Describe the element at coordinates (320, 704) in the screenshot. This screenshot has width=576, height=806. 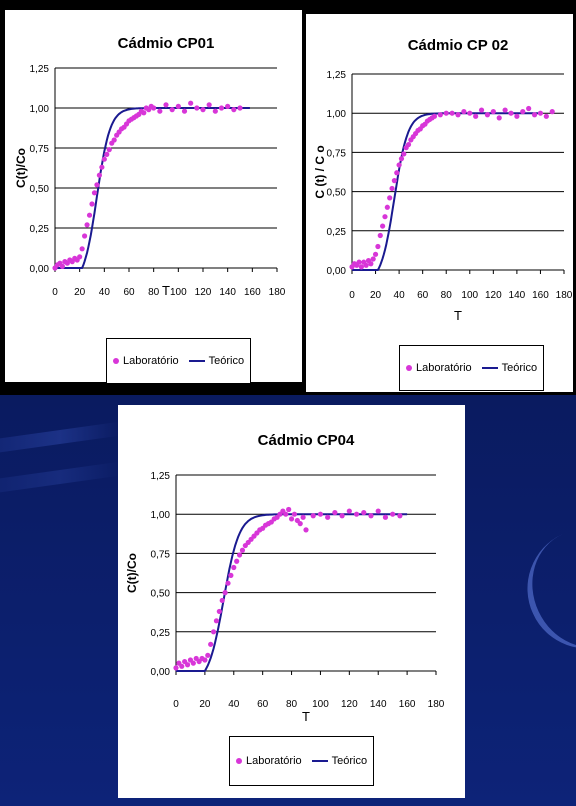
I see `x-tick-label: 100` at that location.